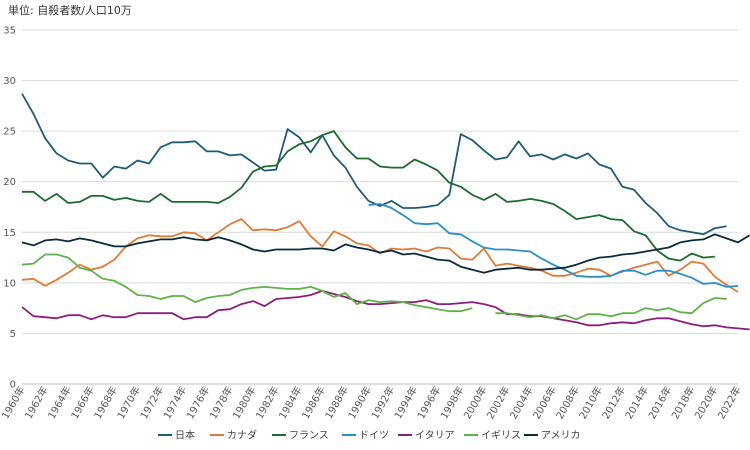 The height and width of the screenshot is (450, 750). What do you see at coordinates (9, 132) in the screenshot?
I see `y-tick-label: 25` at bounding box center [9, 132].